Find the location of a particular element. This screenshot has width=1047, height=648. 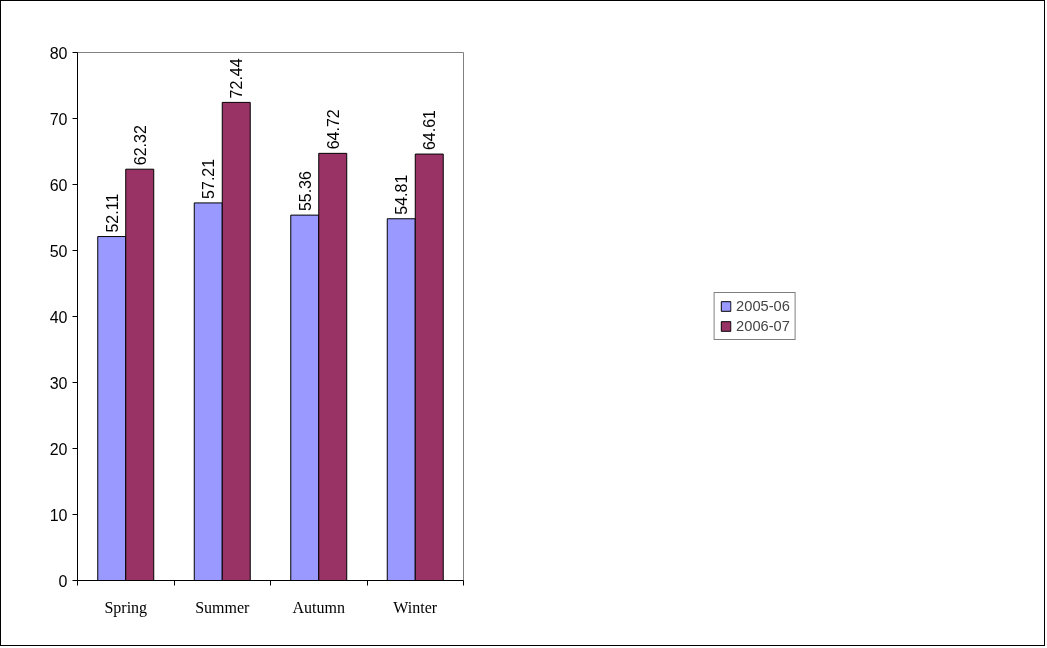

y-tick-label: 50 is located at coordinates (58, 251).